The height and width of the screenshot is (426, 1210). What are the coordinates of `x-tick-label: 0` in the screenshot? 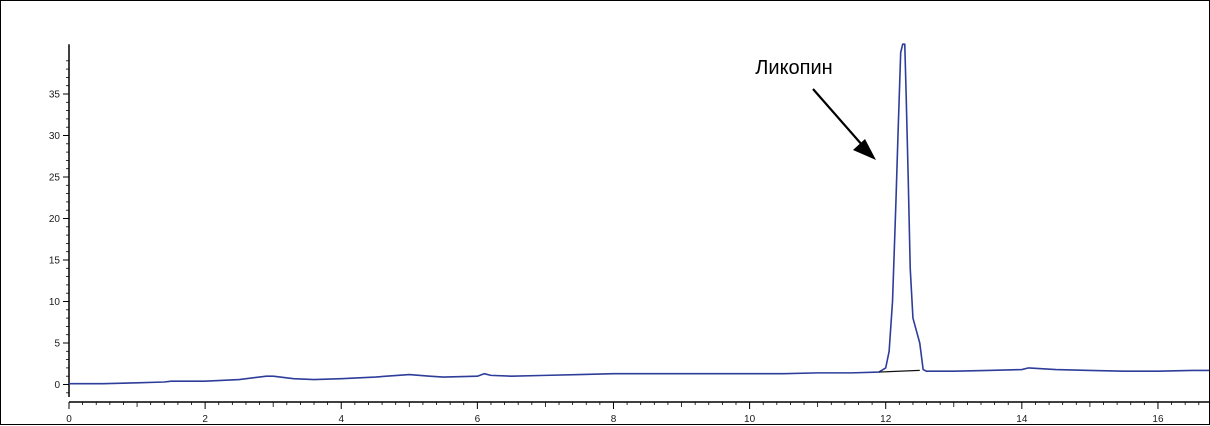 It's located at (69, 419).